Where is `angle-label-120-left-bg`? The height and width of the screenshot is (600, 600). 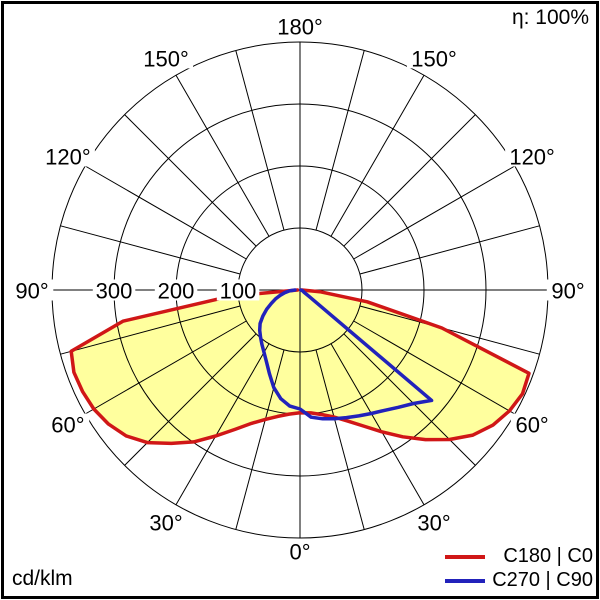 angle-label-120-left-bg is located at coordinates (67, 156).